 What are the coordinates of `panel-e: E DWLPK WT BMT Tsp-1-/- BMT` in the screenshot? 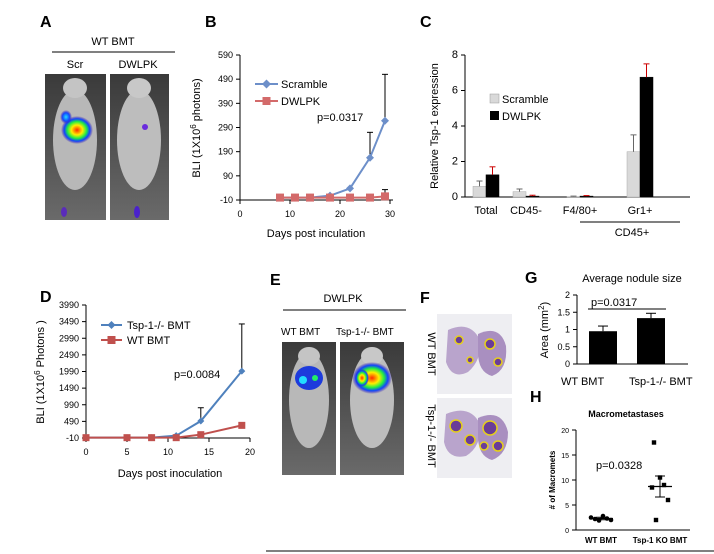 It's located at (338, 373).